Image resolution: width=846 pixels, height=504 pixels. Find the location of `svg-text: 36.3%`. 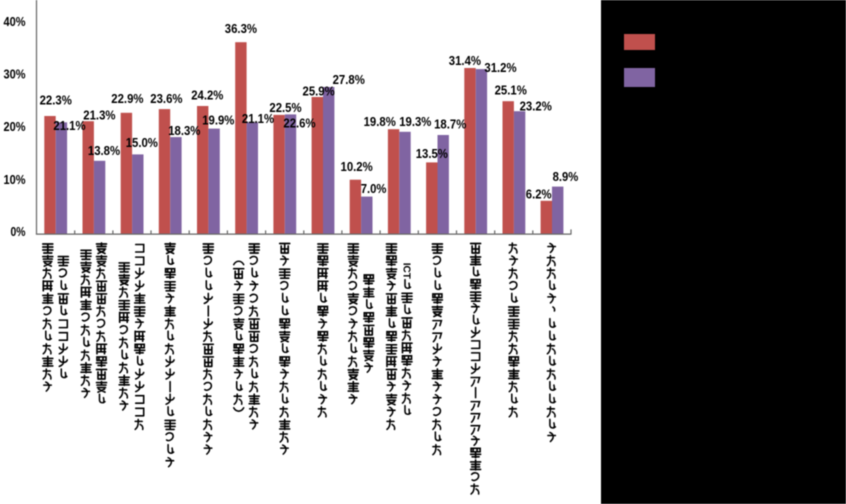

svg-text: 36.3% is located at coordinates (241, 28).